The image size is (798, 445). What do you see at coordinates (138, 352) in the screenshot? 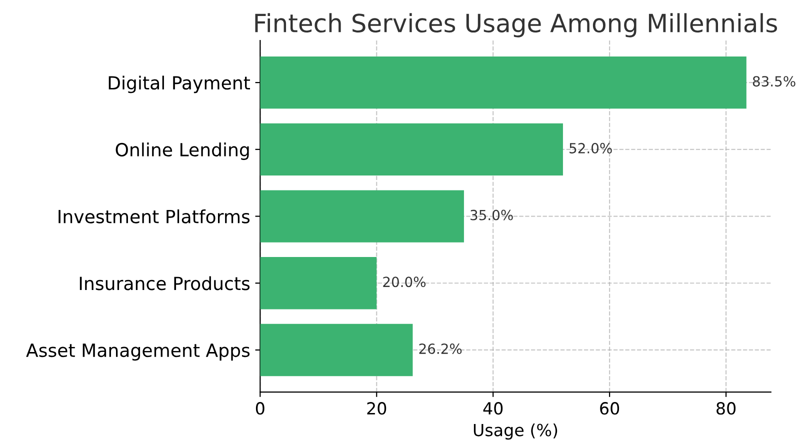
I see `y-tick-label: Asset Management Apps` at bounding box center [138, 352].